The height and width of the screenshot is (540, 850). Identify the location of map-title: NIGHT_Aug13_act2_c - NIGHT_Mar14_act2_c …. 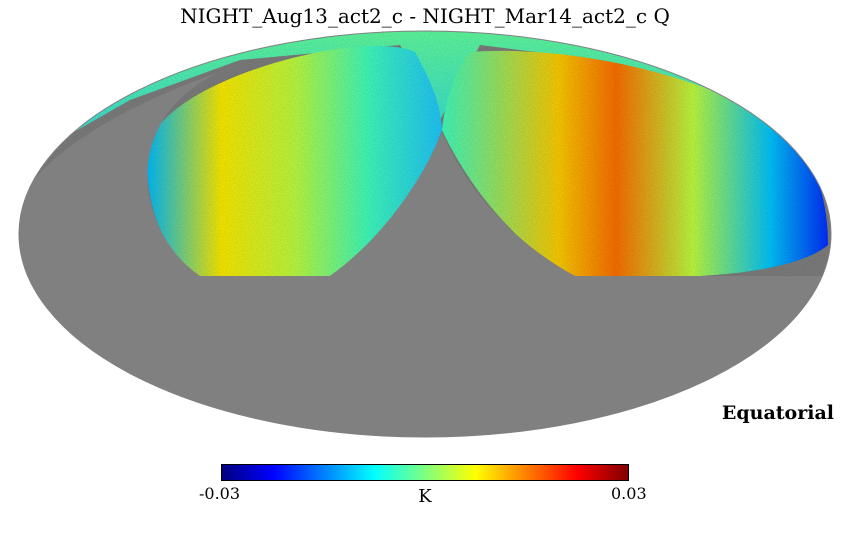
(425, 16).